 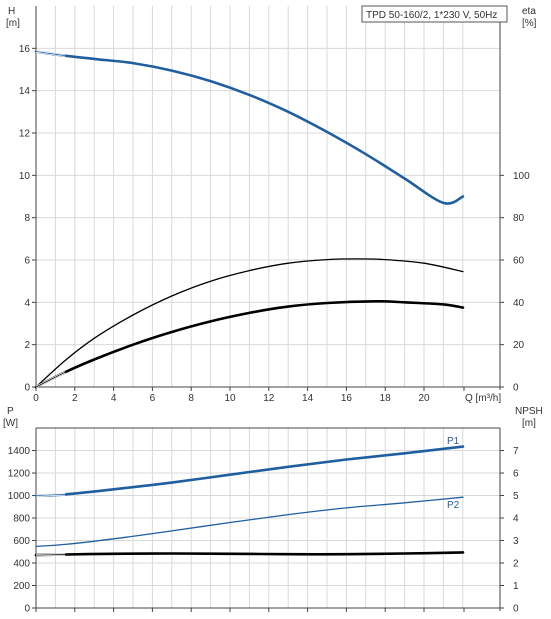 I want to click on top-left-tick-label: 4, so click(x=27, y=303).